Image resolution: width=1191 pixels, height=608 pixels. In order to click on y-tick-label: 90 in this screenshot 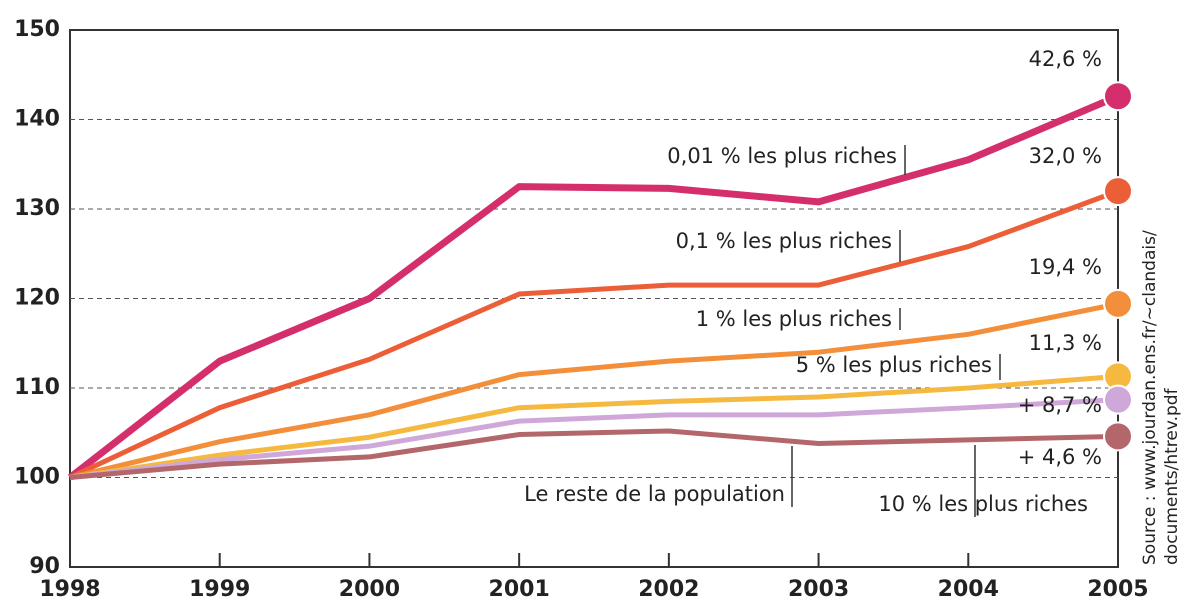, I will do `click(44, 566)`.